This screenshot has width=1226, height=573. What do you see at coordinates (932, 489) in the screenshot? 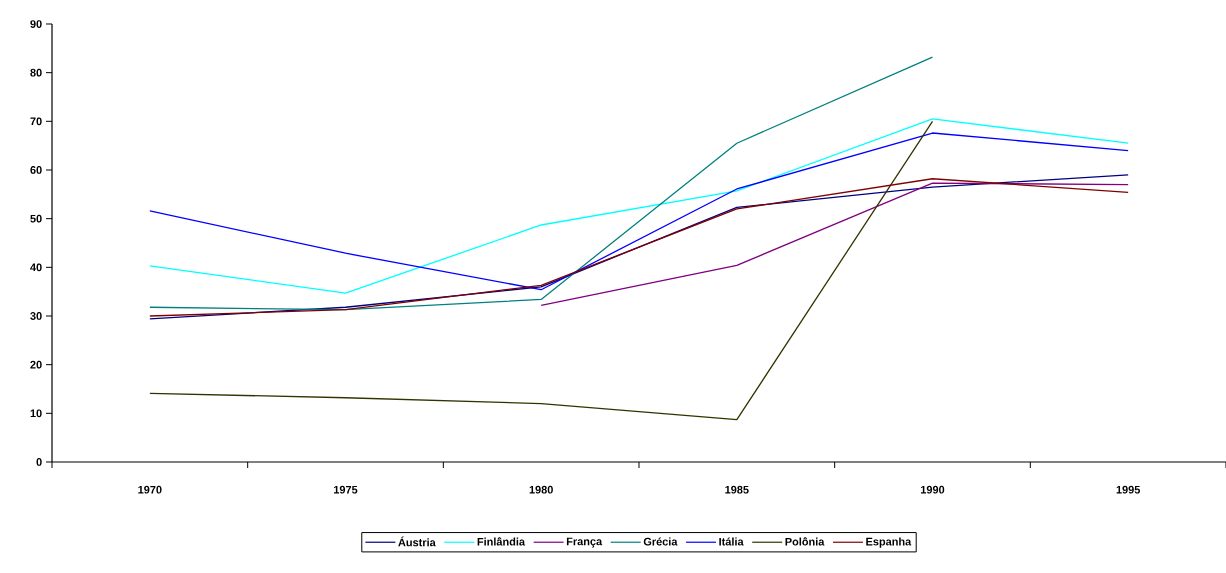
I see `x-tick-label: 1990` at bounding box center [932, 489].